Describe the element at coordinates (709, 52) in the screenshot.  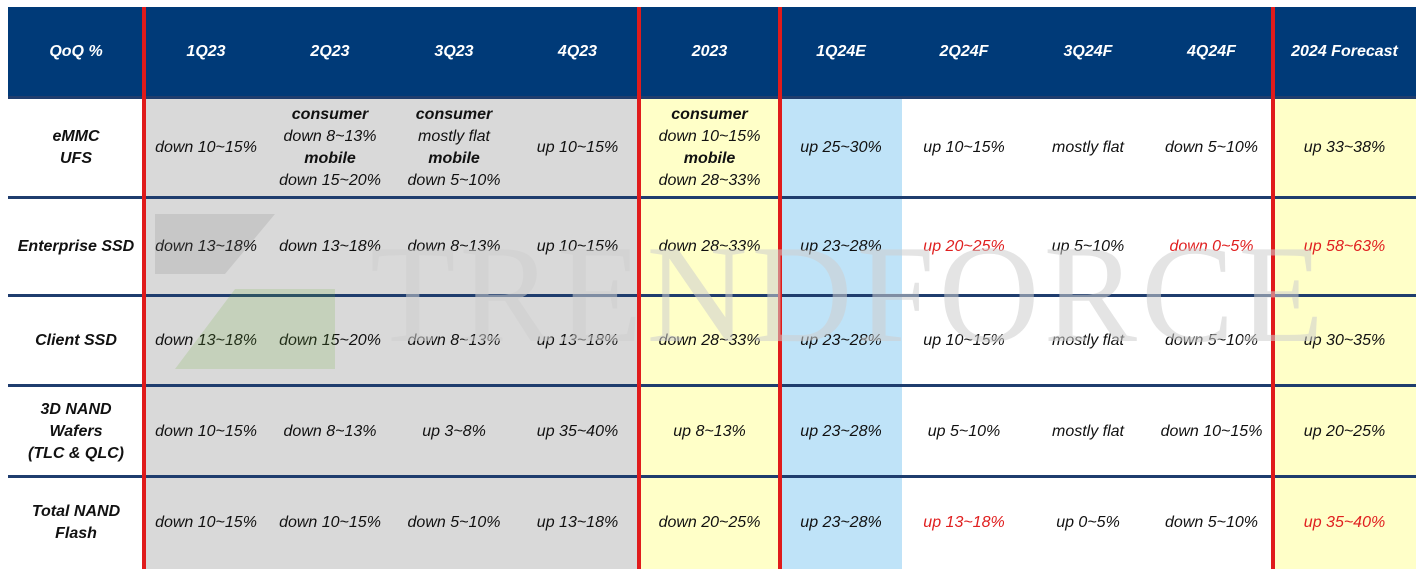
I see `column-header: 2023` at that location.